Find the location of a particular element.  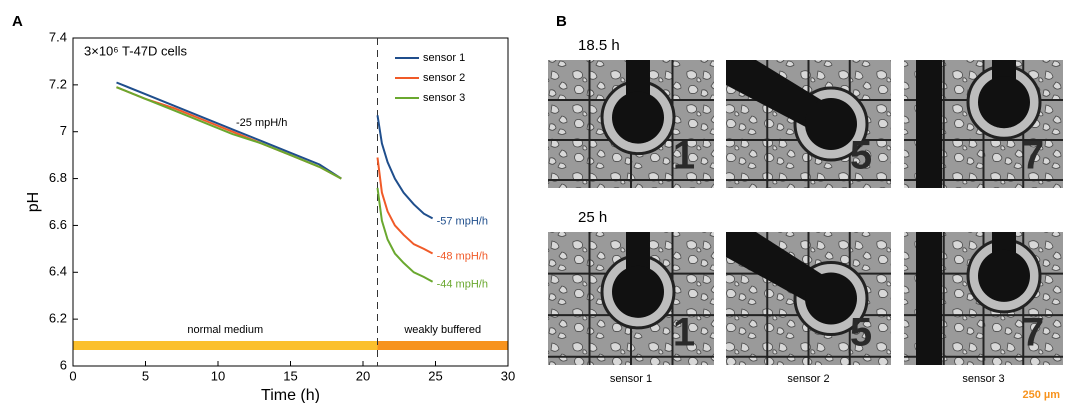

x-tick-label: 0 is located at coordinates (72, 375).